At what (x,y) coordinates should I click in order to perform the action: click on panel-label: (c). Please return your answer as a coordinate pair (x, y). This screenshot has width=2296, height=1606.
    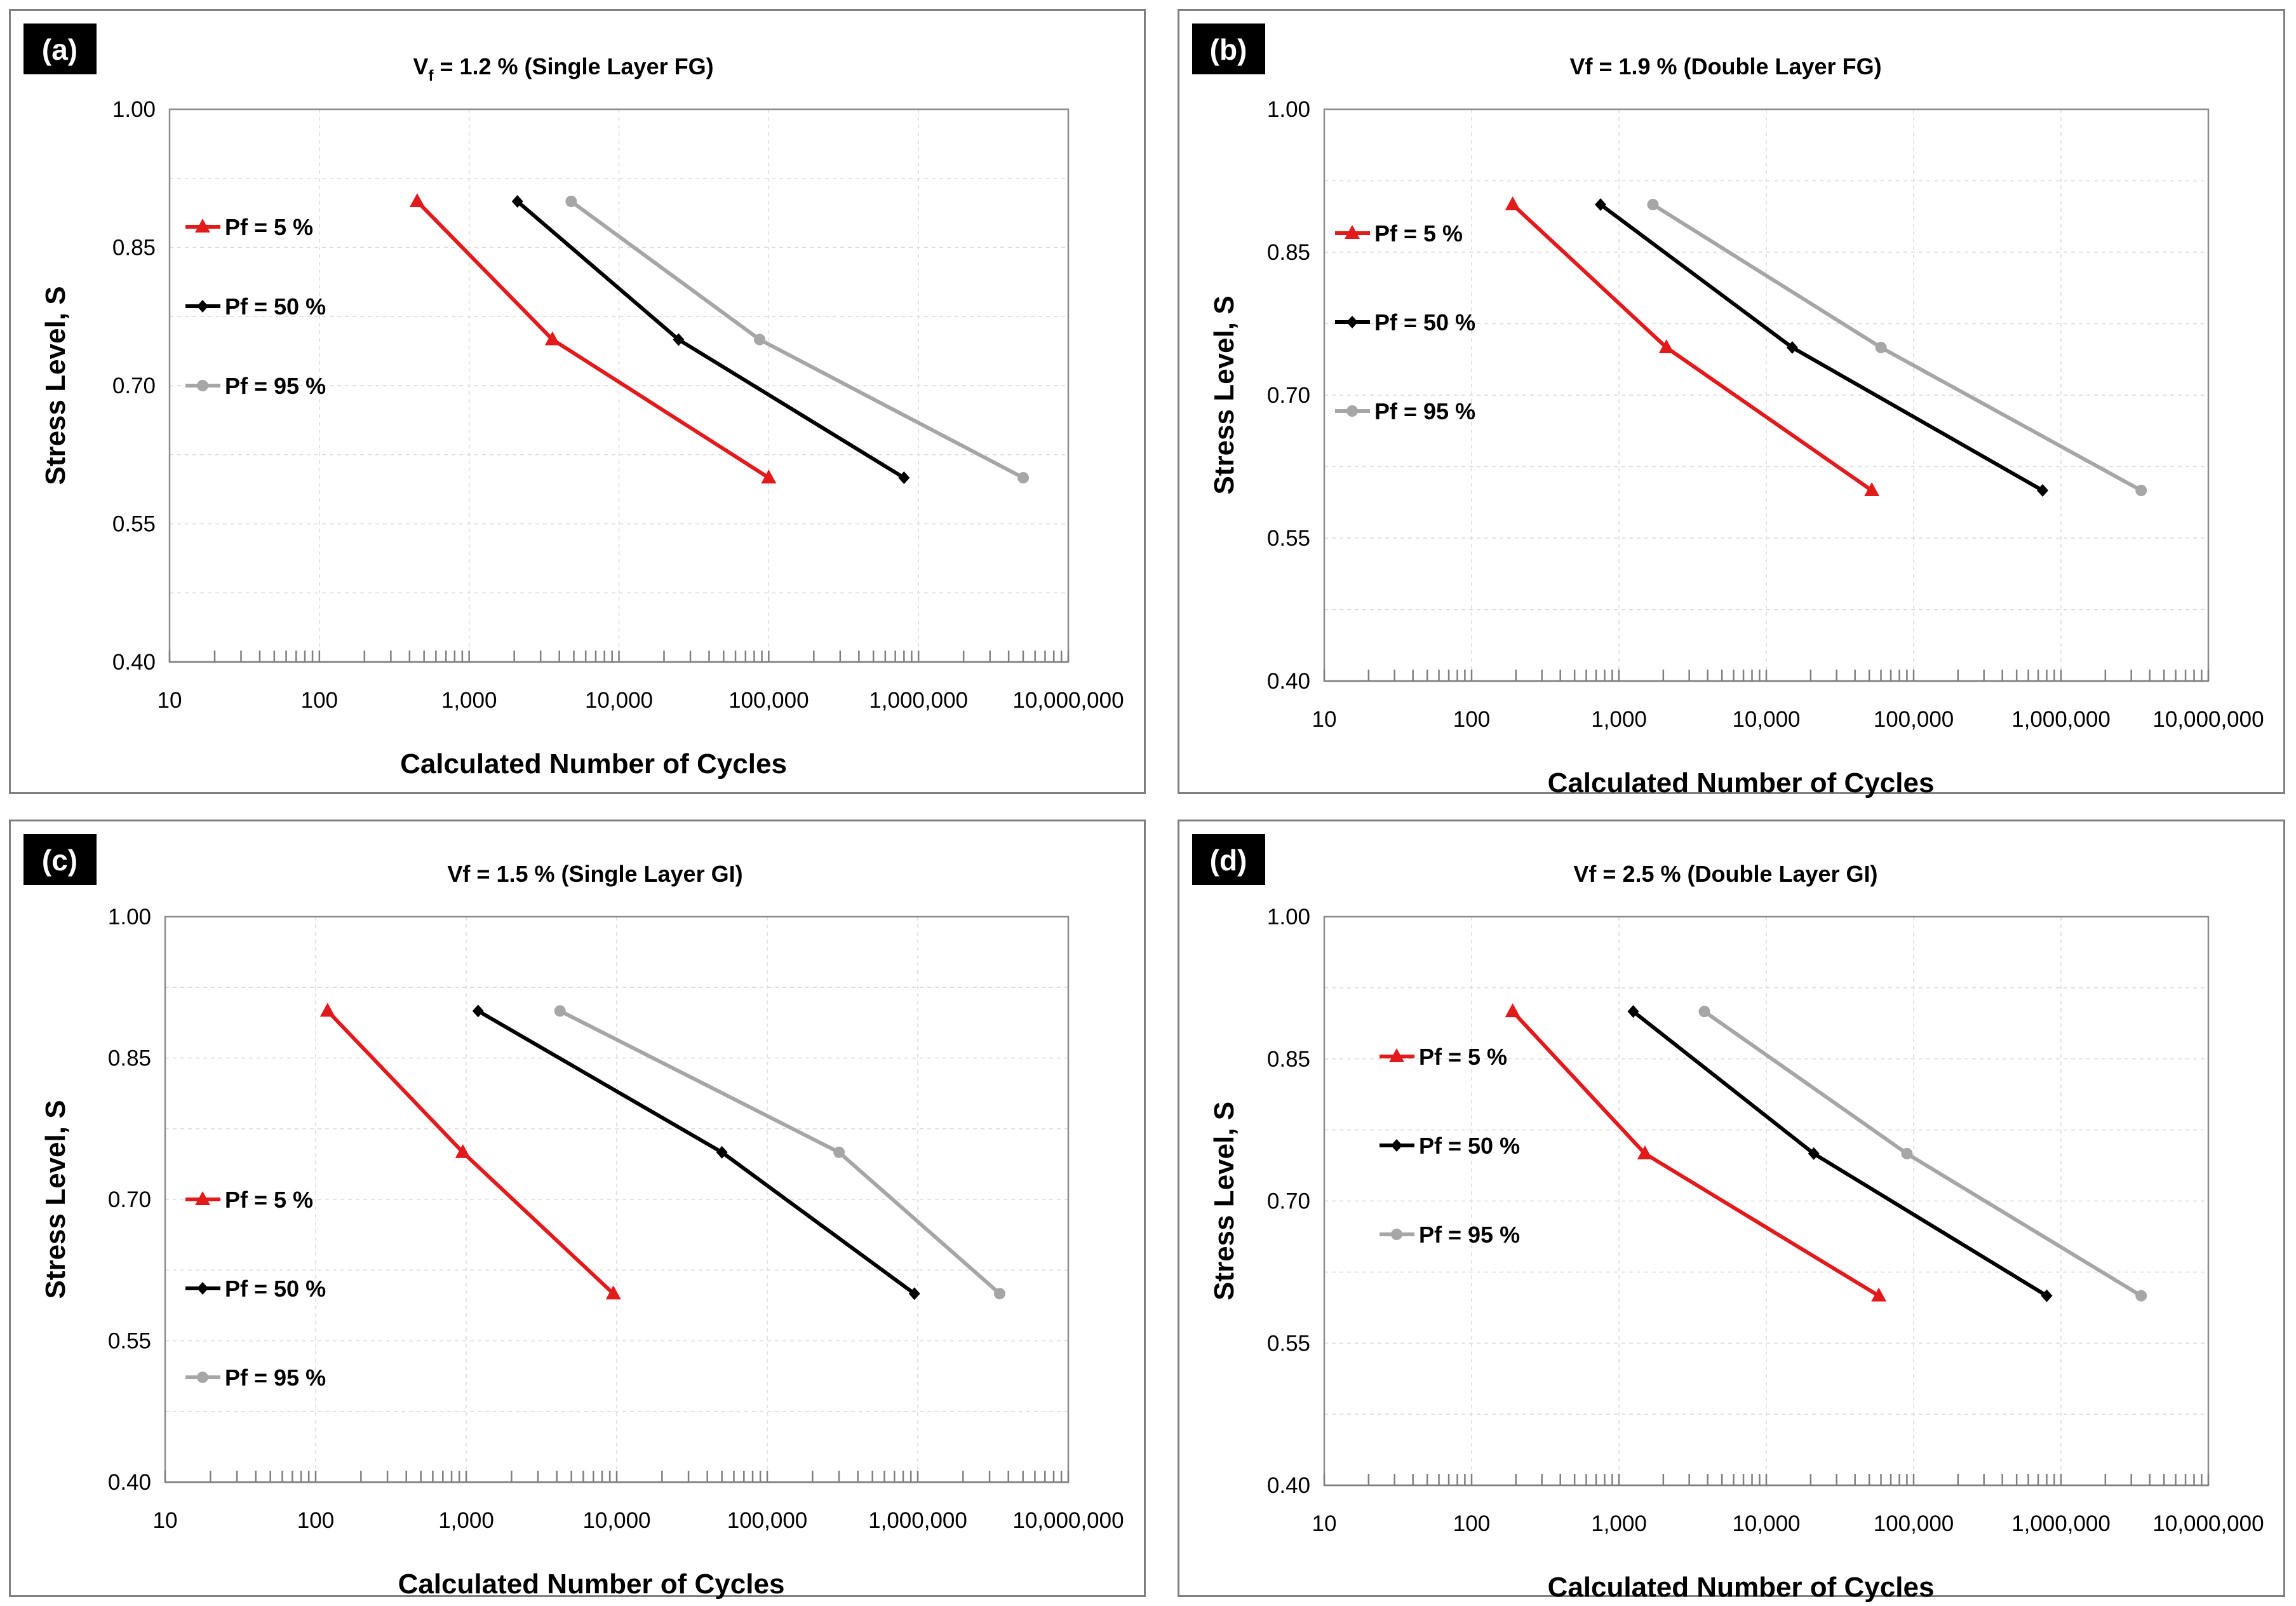
    Looking at the image, I should click on (59, 861).